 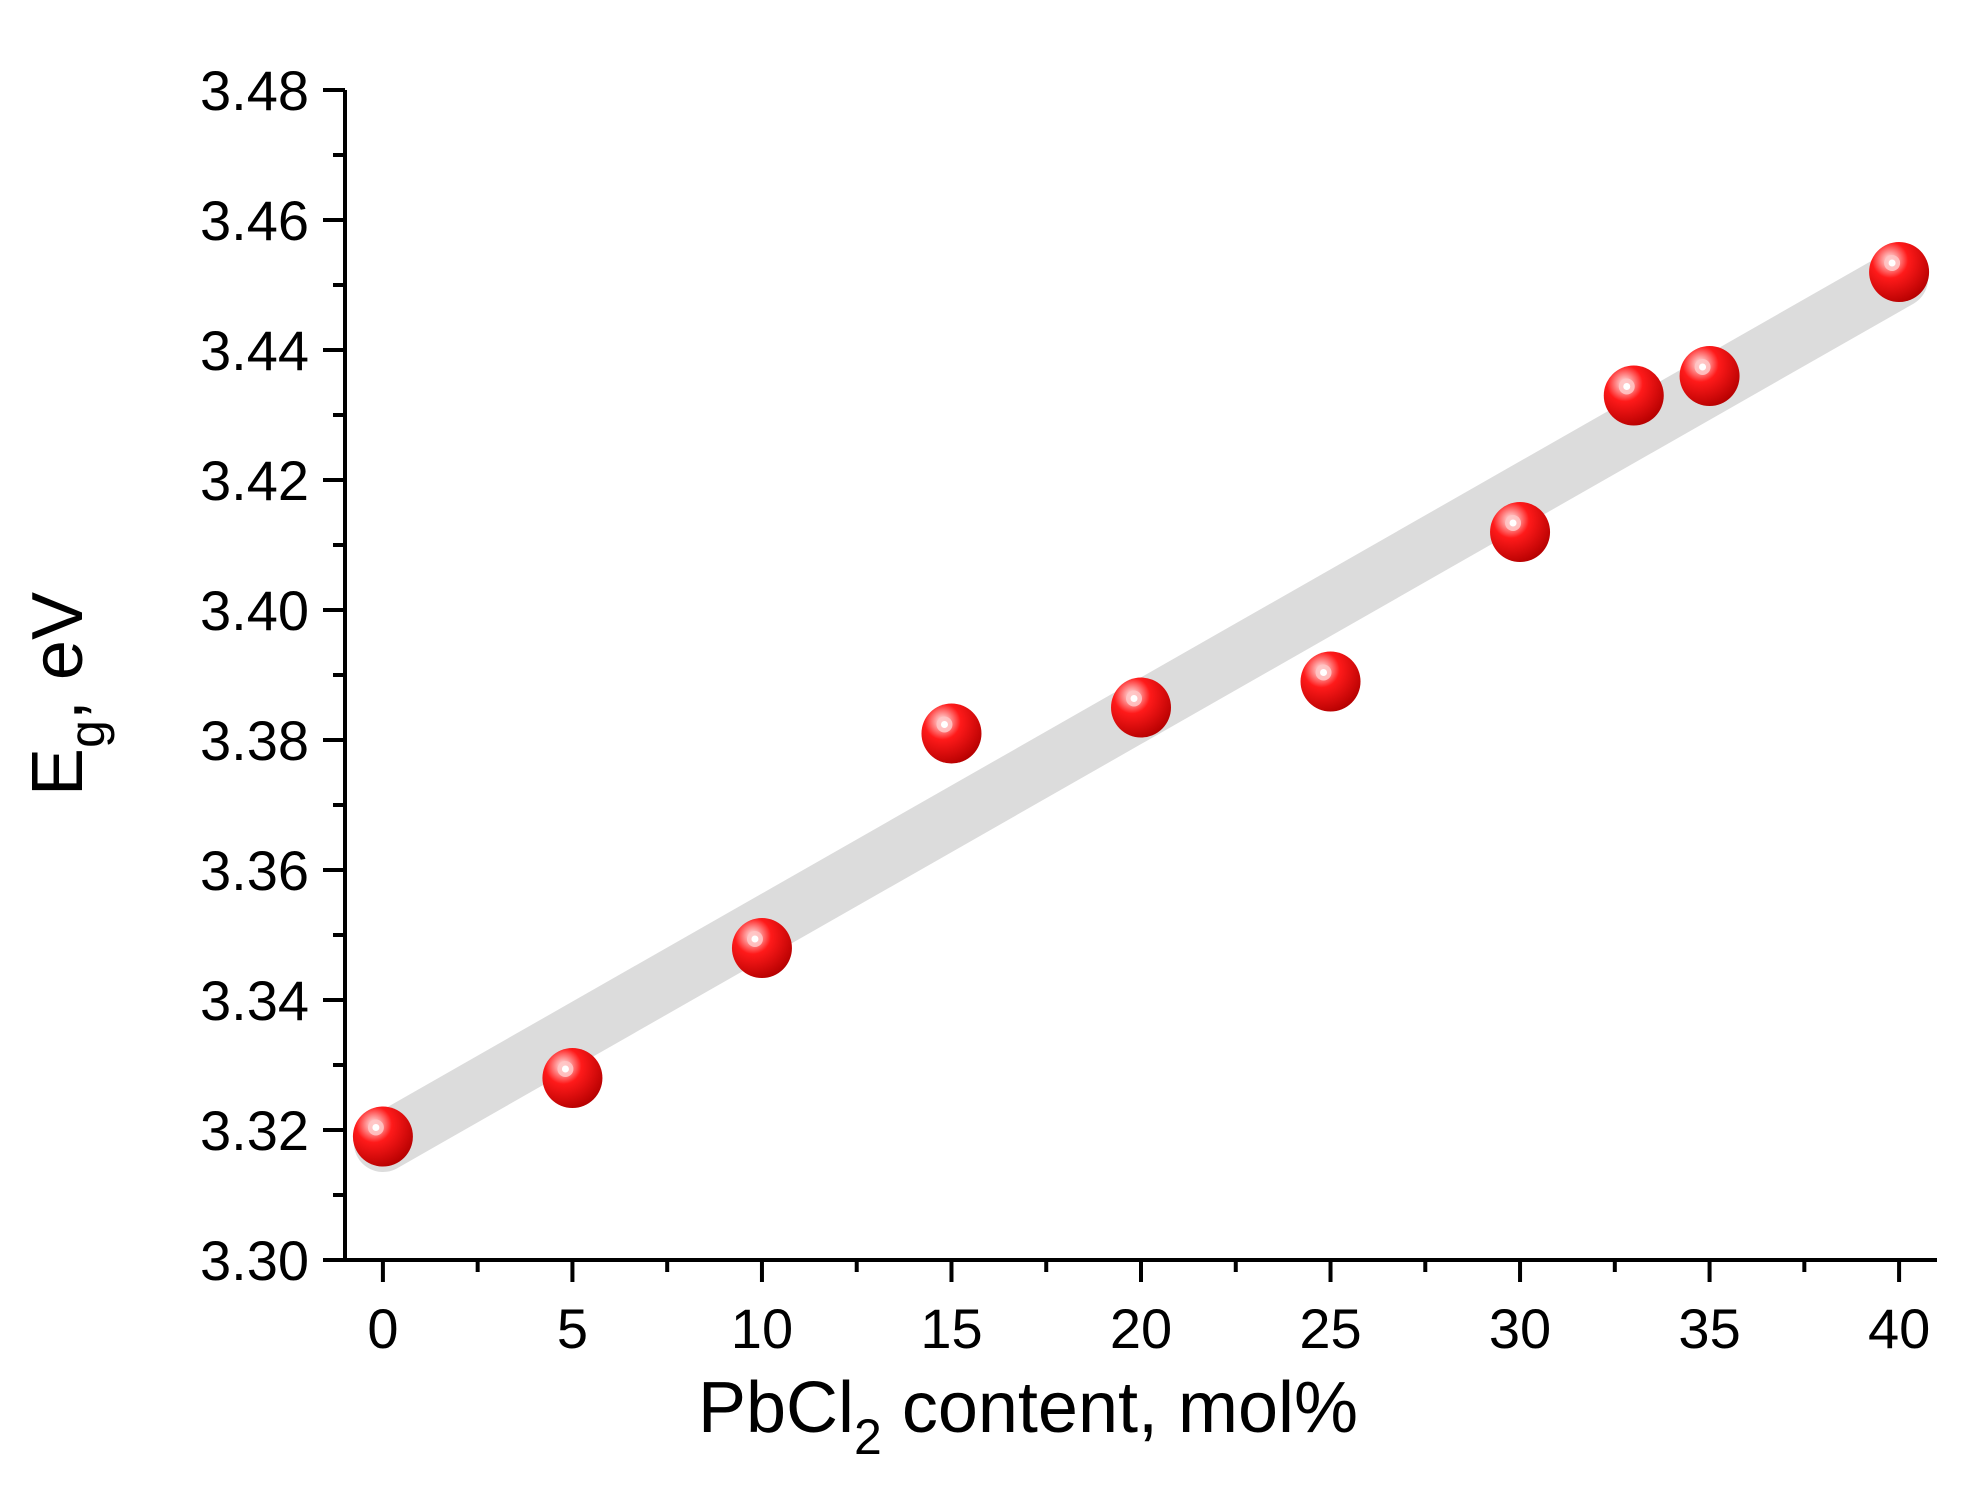 What do you see at coordinates (1520, 1328) in the screenshot?
I see `x-tick-label: 30` at bounding box center [1520, 1328].